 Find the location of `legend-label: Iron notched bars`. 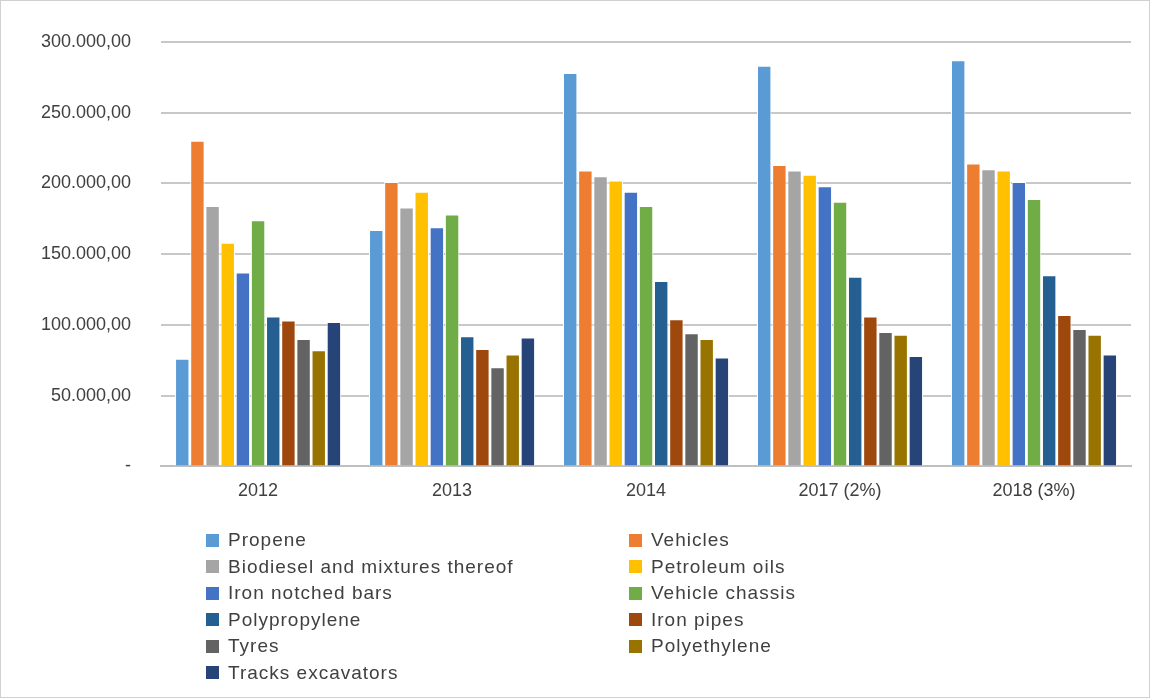

legend-label: Iron notched bars is located at coordinates (310, 593).